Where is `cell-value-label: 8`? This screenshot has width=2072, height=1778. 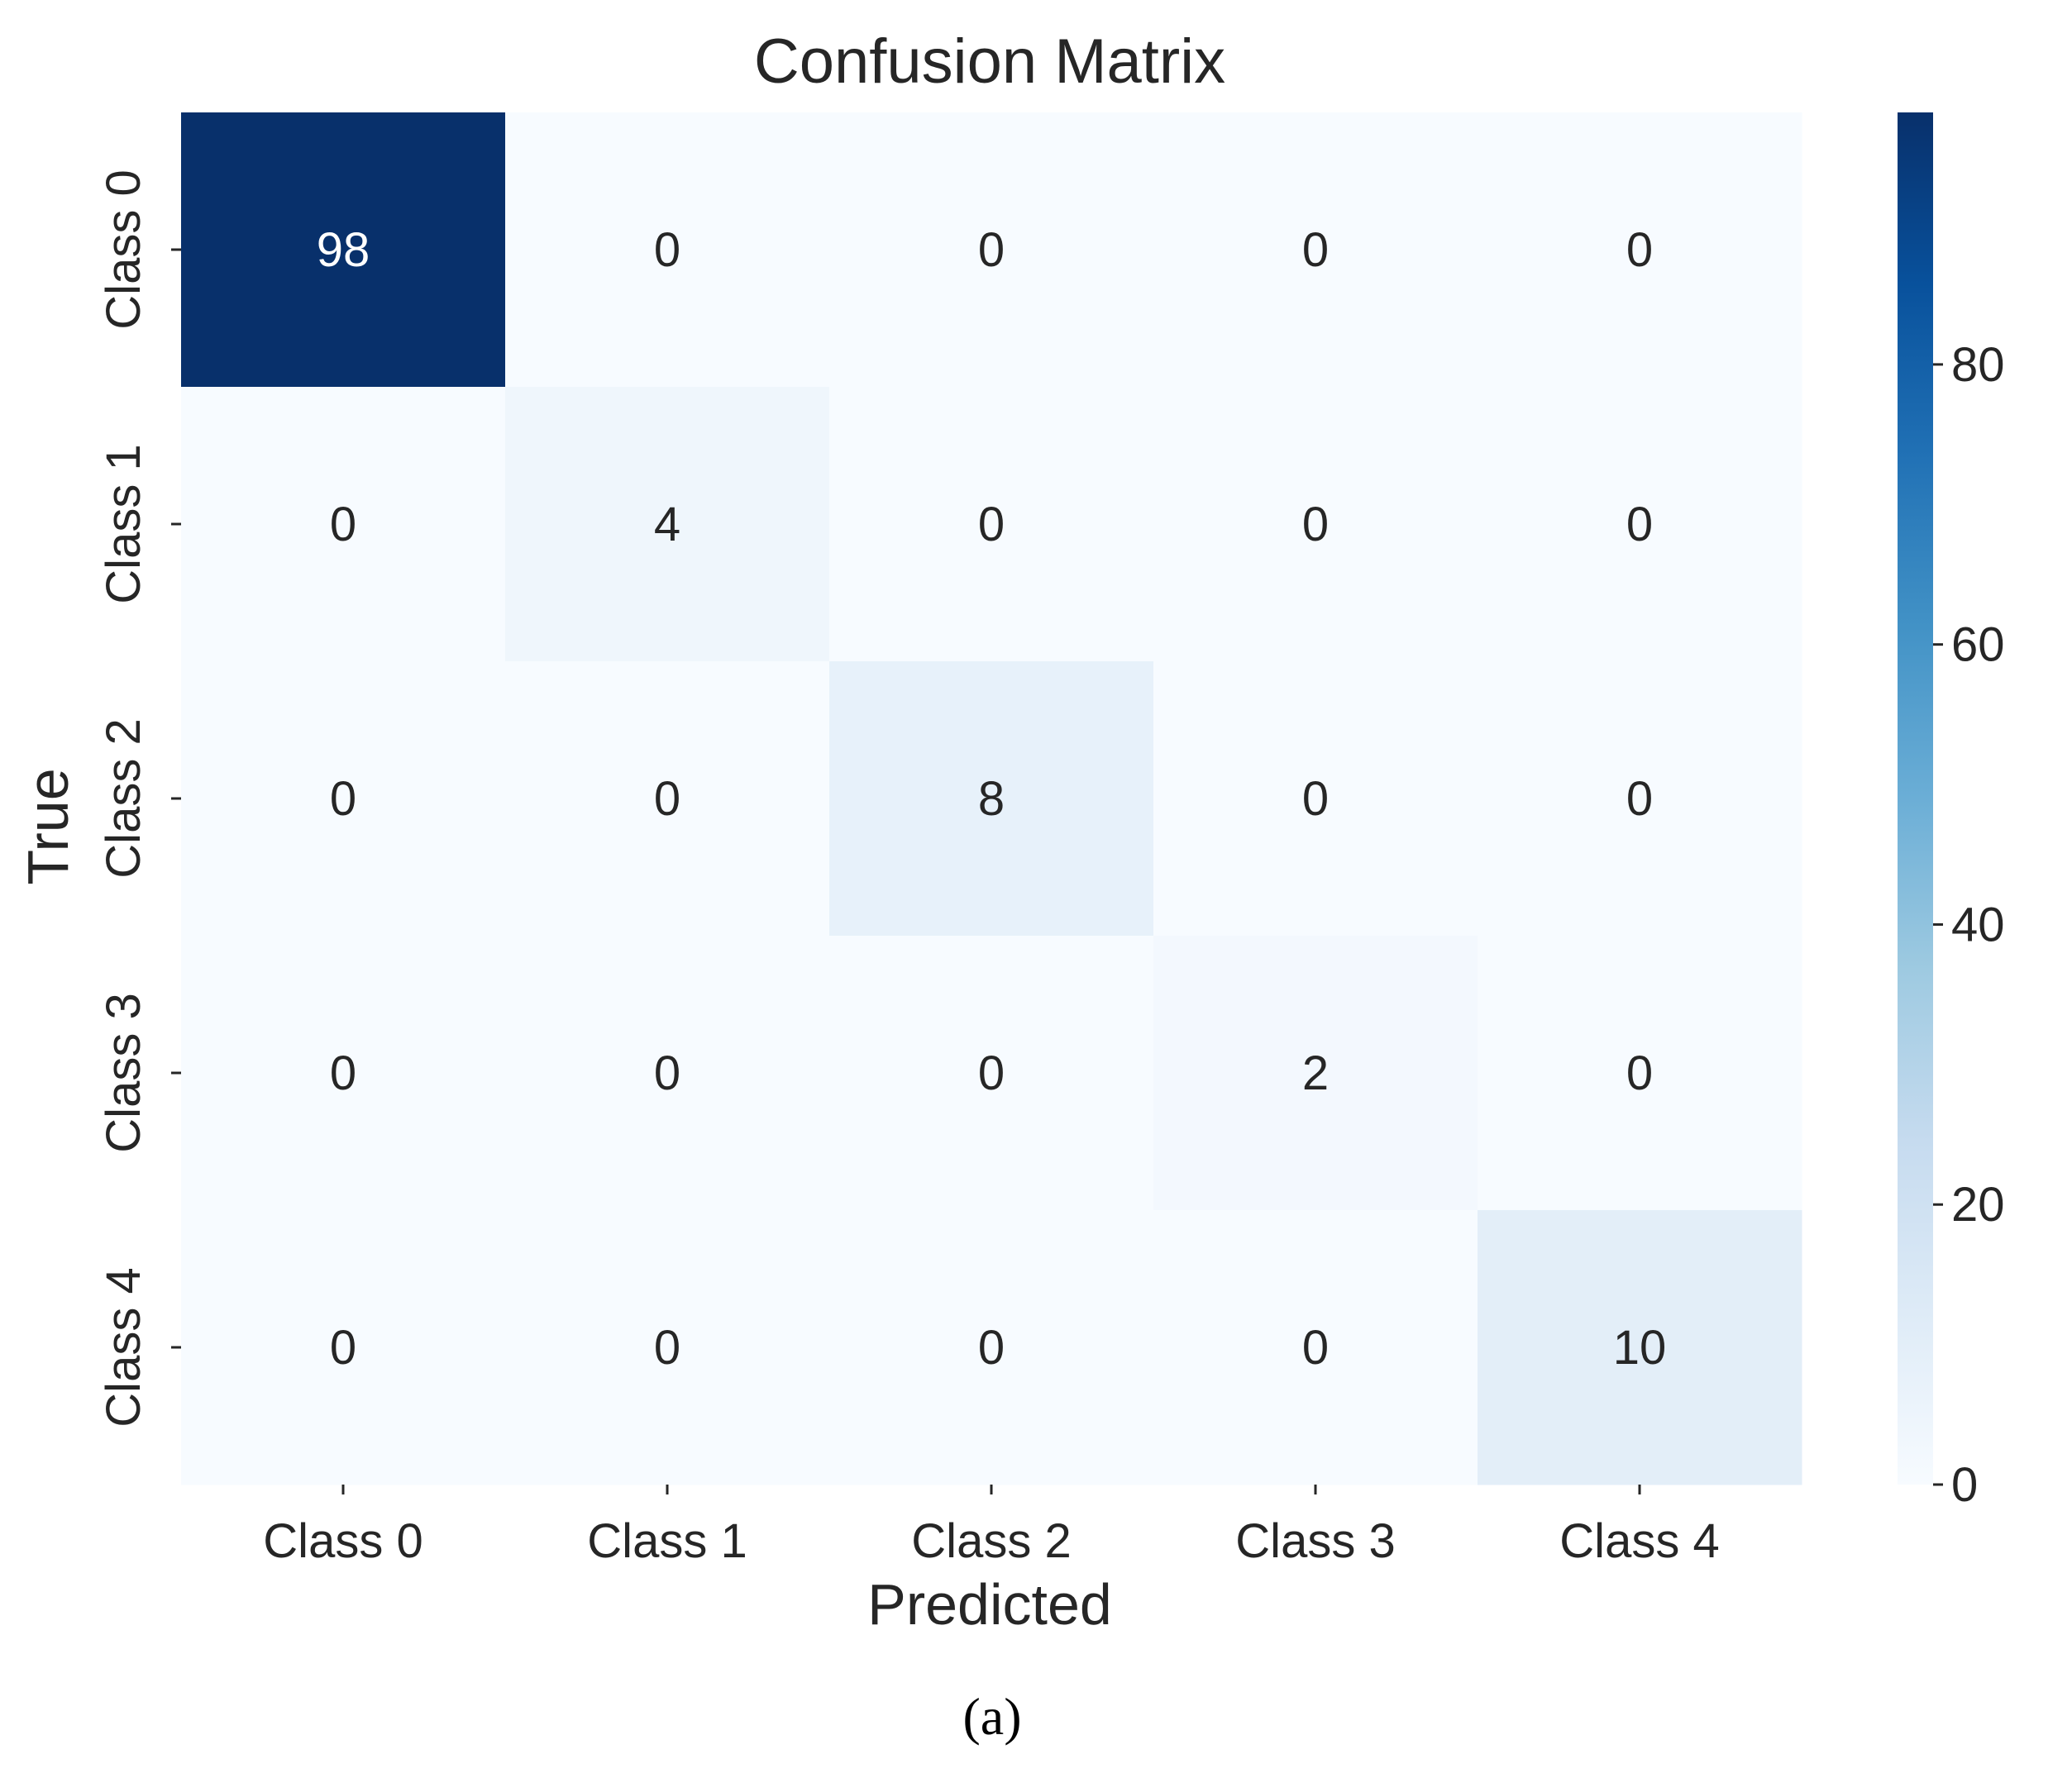
cell-value-label: 8 is located at coordinates (991, 799).